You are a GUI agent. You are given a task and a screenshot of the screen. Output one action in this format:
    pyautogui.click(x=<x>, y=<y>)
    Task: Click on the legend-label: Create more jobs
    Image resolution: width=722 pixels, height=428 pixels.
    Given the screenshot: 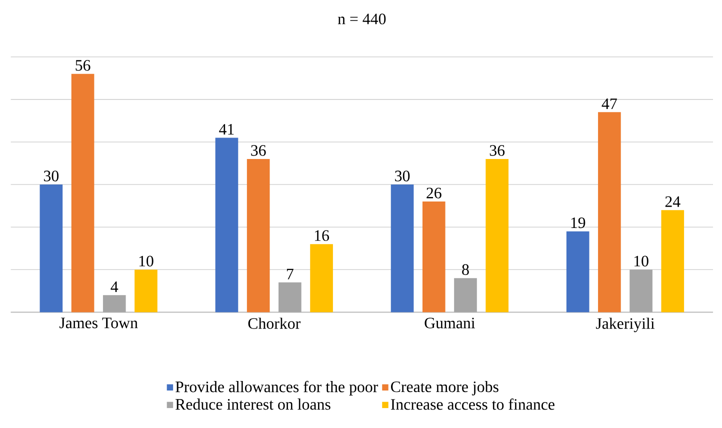 What is the action you would take?
    pyautogui.click(x=444, y=388)
    